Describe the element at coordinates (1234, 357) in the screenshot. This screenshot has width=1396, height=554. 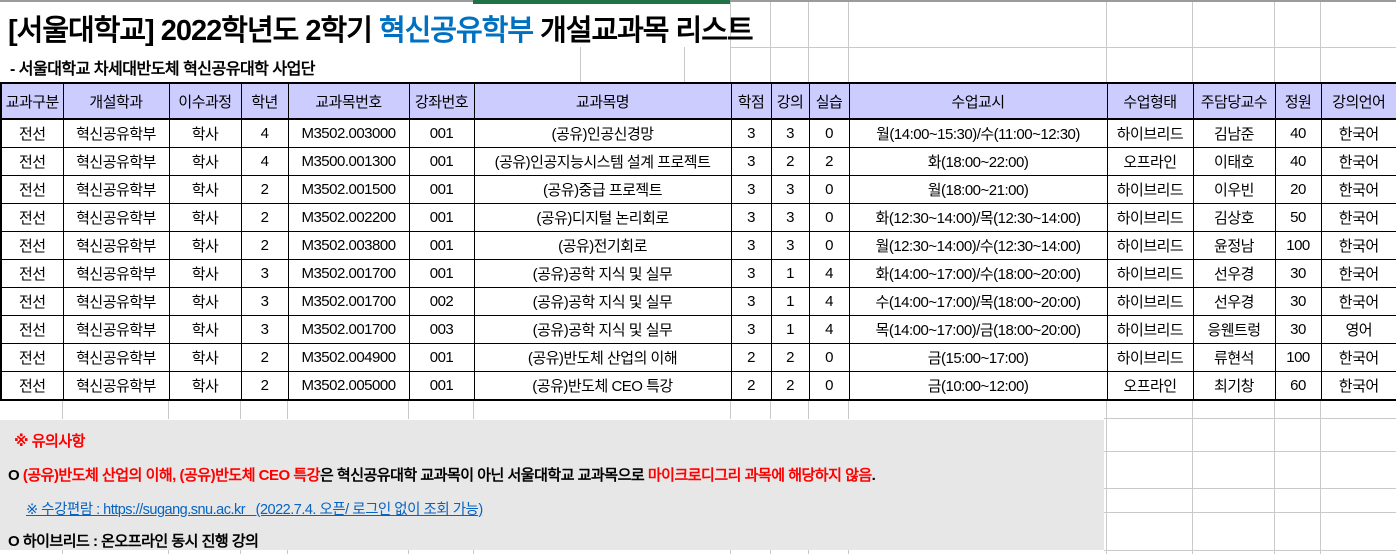
I see `cell-col-12: 류현석` at that location.